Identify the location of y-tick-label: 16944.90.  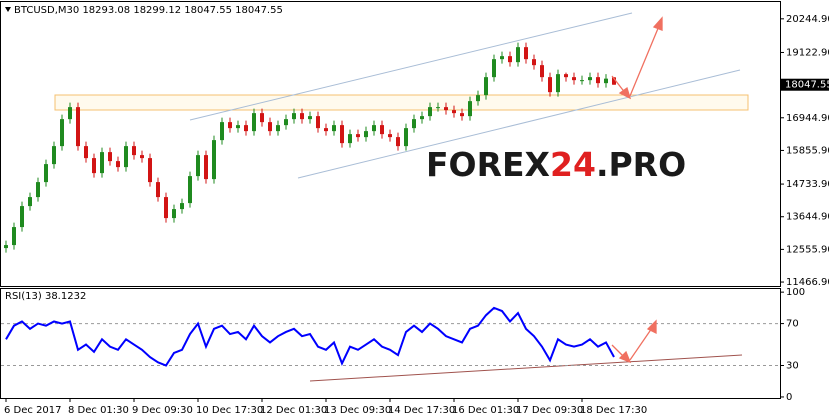
(807, 118).